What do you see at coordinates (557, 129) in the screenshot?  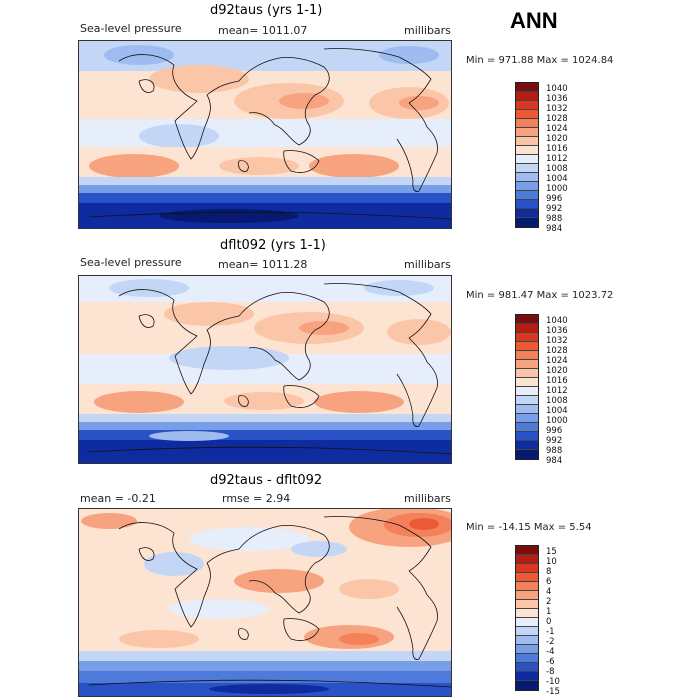 I see `panel1-level-label: 1024` at bounding box center [557, 129].